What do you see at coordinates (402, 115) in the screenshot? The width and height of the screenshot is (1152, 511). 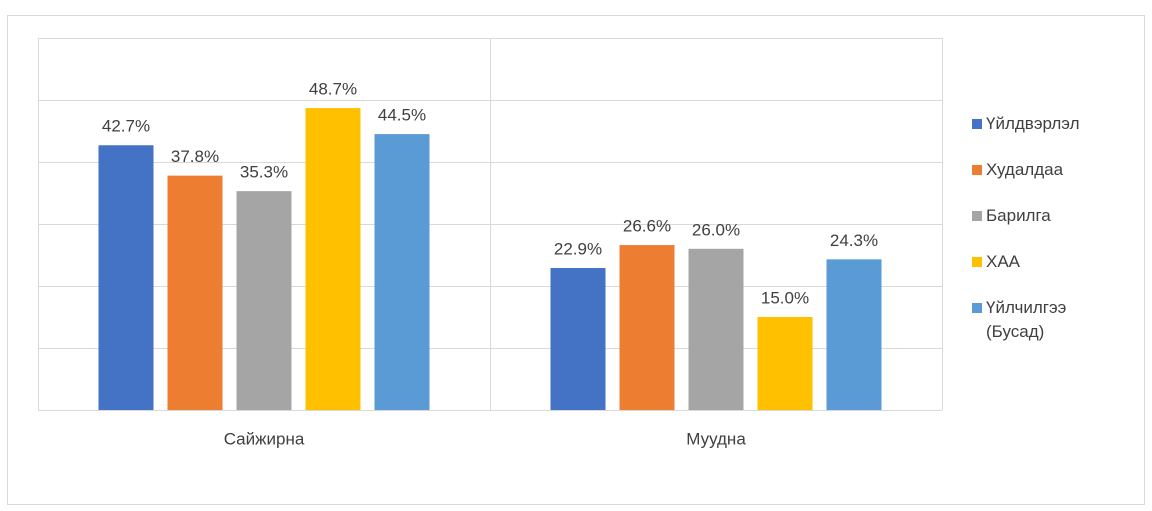 I see `data-label: 44.5%` at bounding box center [402, 115].